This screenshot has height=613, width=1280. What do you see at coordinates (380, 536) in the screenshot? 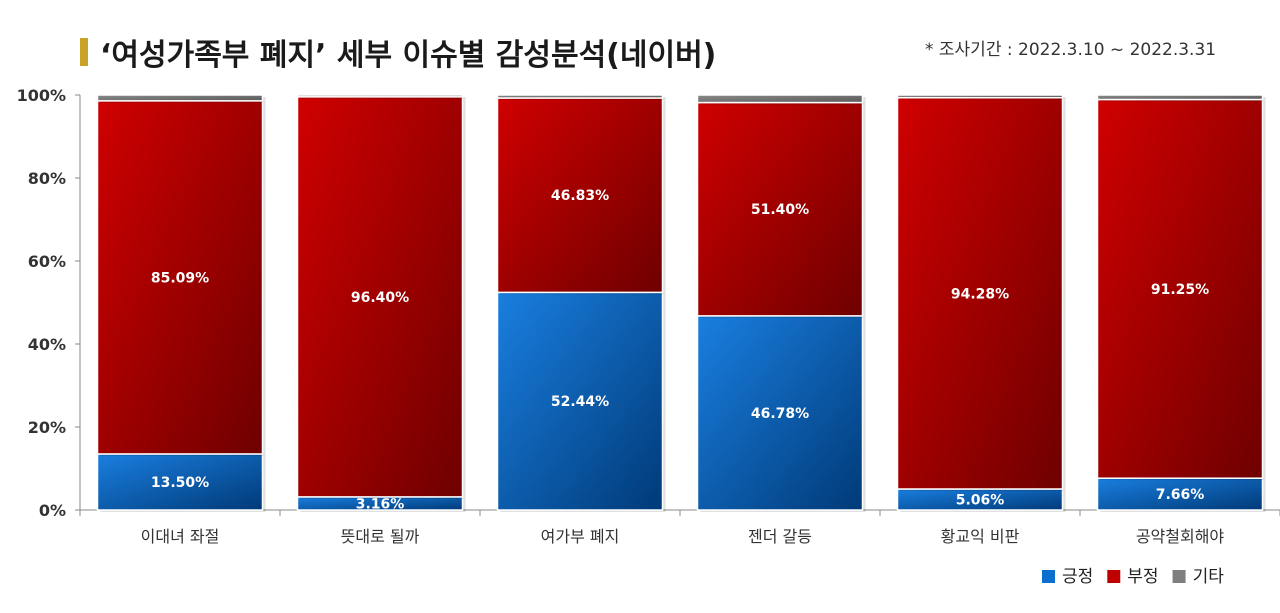
I see `category-label: 뜻대로 될까` at bounding box center [380, 536].